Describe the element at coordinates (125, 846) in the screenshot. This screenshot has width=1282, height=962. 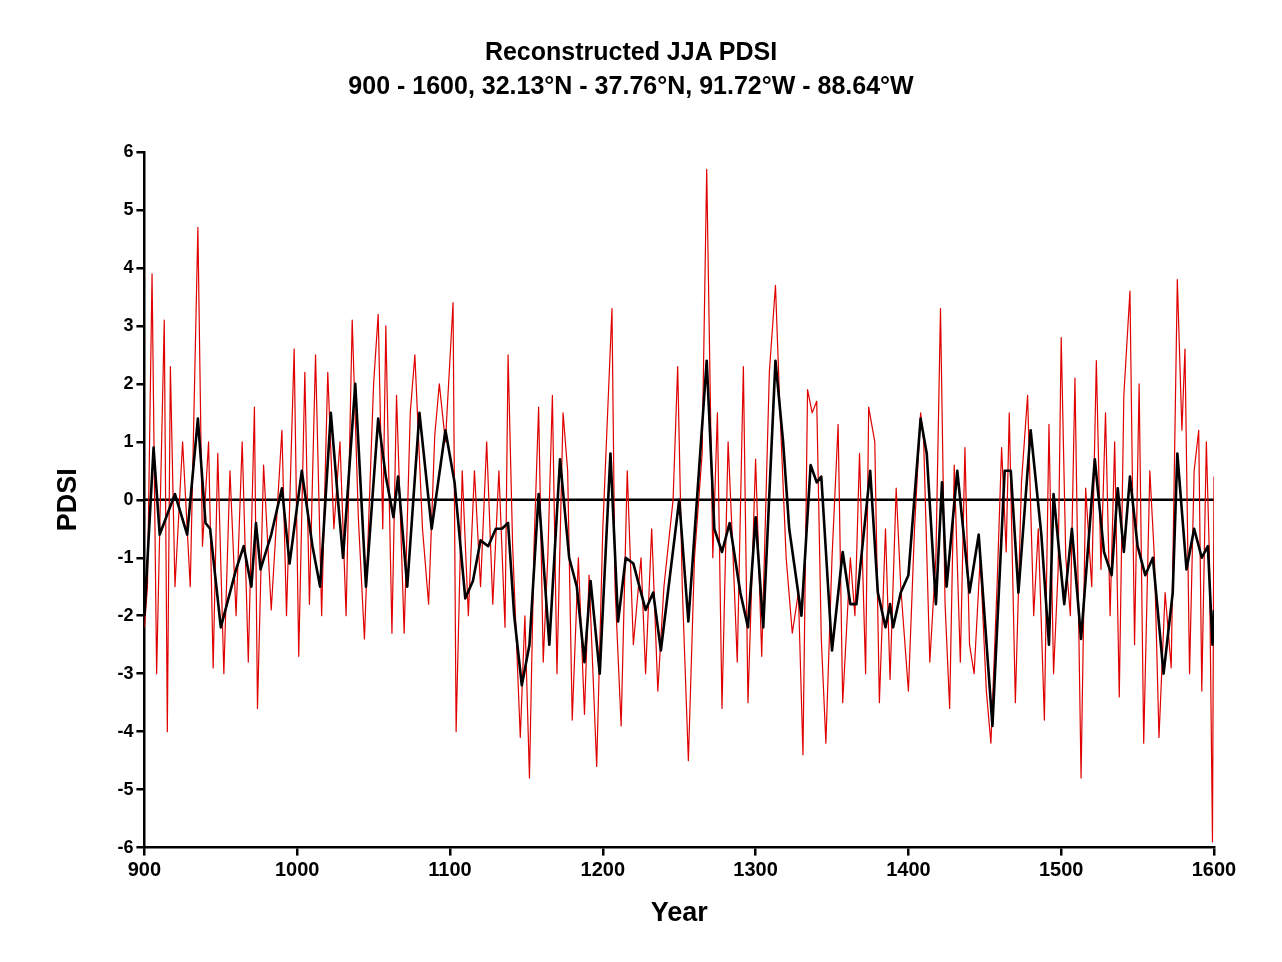
I see `y-tick-label: -6` at that location.